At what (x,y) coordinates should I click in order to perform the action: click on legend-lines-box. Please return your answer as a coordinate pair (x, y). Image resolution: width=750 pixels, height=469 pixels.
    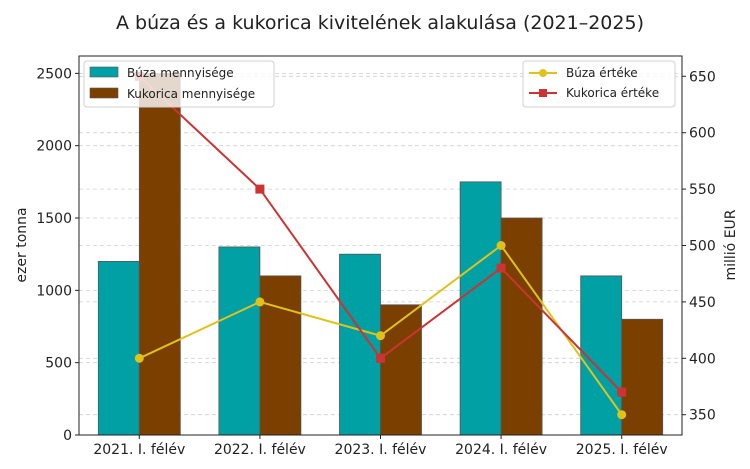
    Looking at the image, I should click on (599, 84).